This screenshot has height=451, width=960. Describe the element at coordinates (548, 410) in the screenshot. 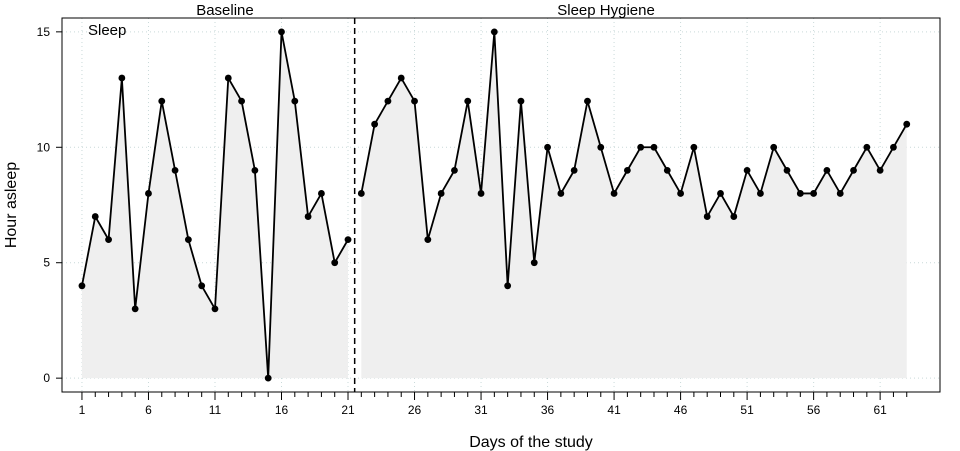

I see `x-tick-label: 36` at that location.